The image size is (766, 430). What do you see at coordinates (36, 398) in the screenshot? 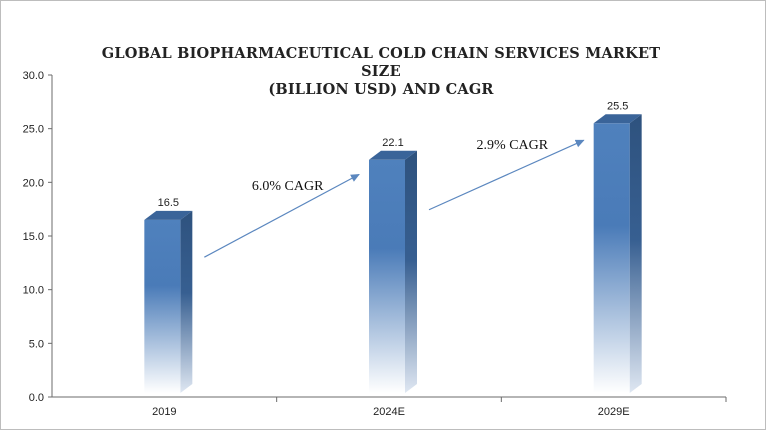
I see `y-tick-label: 0.0` at bounding box center [36, 398].